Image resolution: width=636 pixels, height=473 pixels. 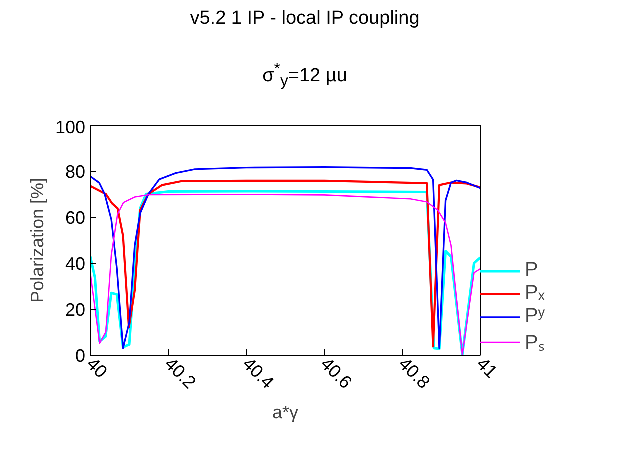 I want to click on x-tick-label: 40.8, so click(x=414, y=373).